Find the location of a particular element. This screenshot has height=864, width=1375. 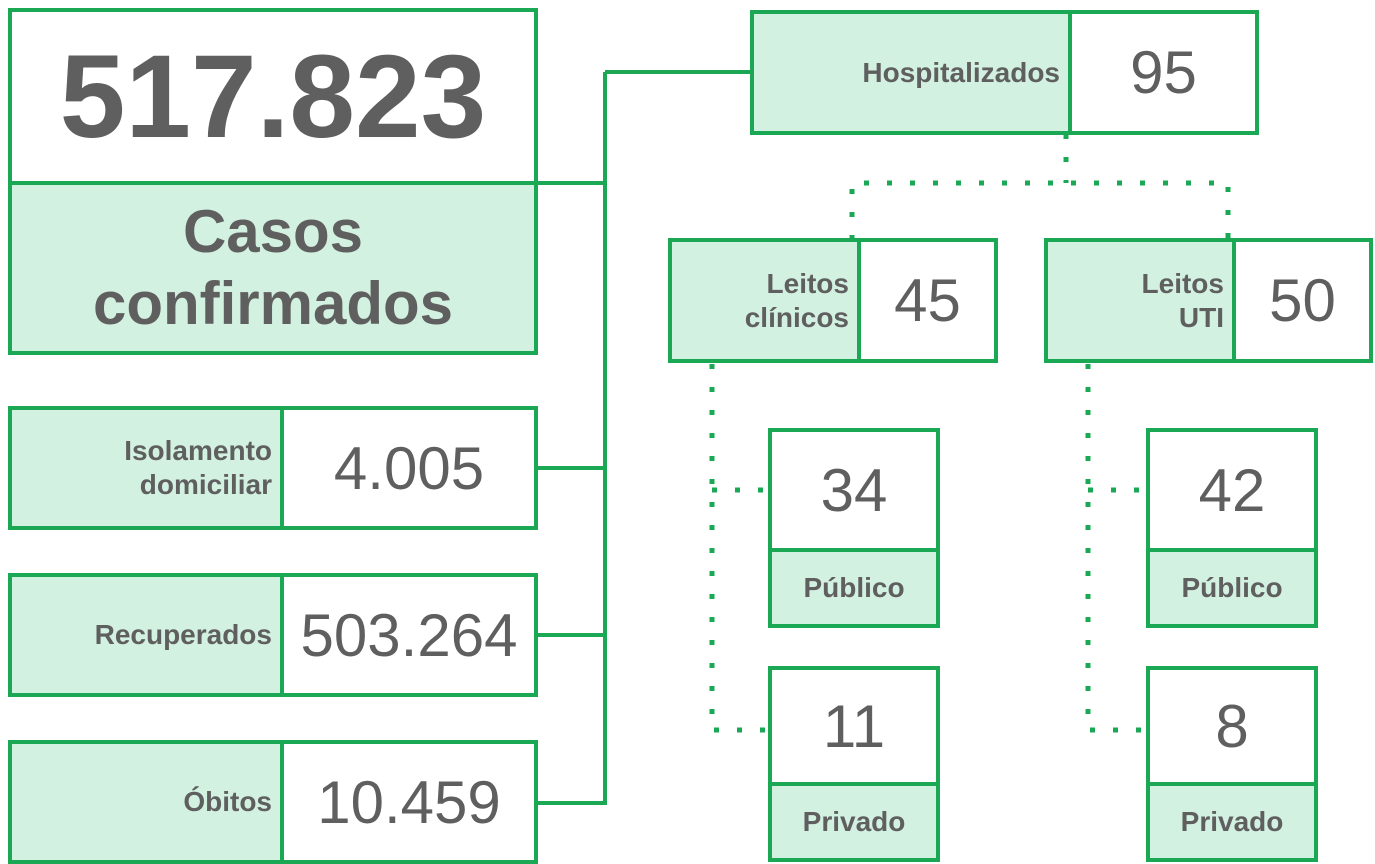

stat-box: Leitos UTI 50 is located at coordinates (1208, 300).